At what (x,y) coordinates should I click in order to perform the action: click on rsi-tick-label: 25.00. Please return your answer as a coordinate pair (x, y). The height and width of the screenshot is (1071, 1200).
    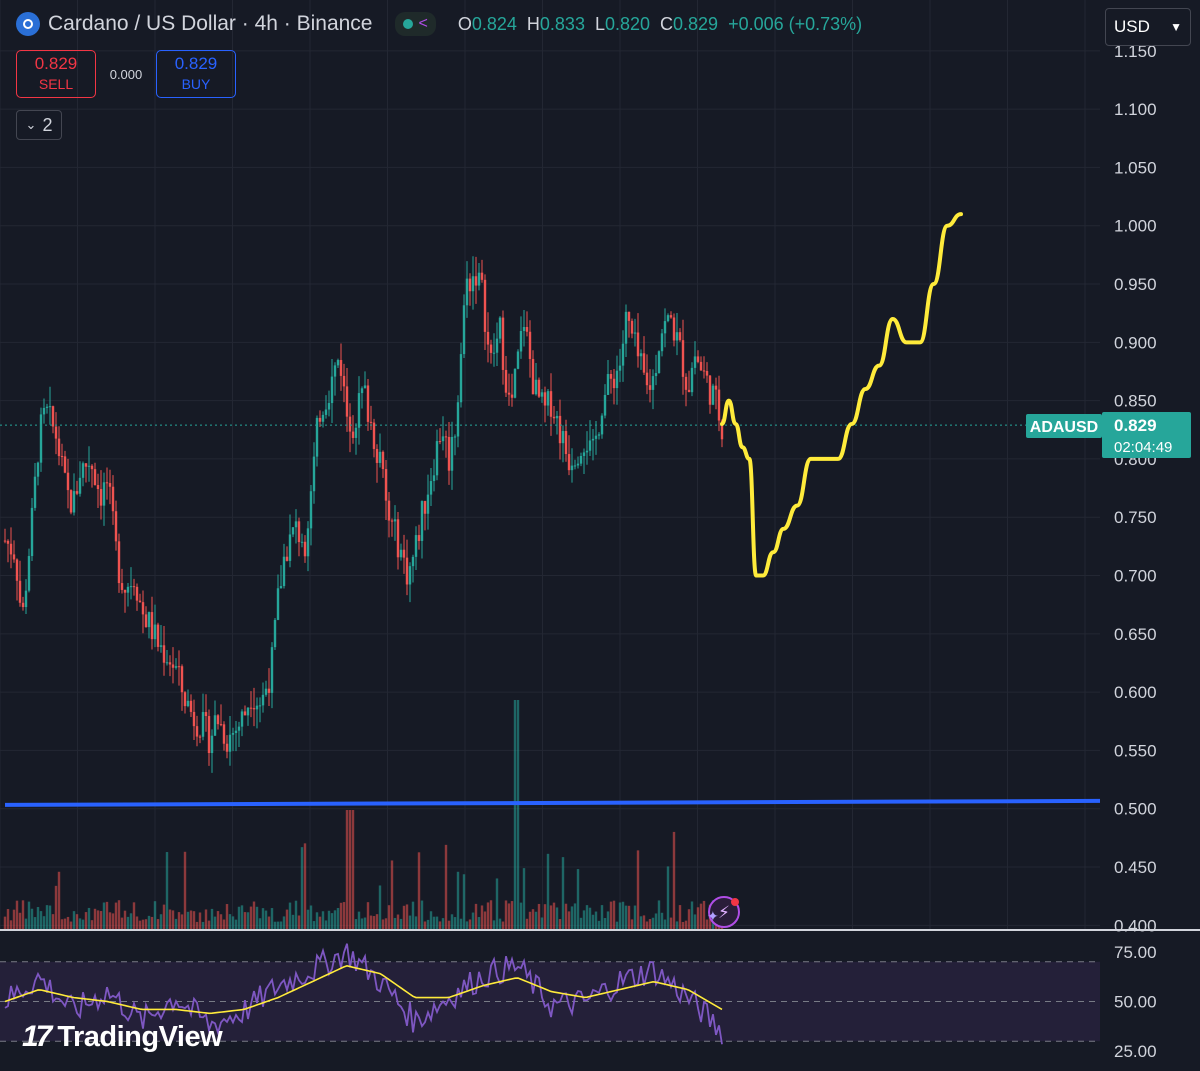
    Looking at the image, I should click on (1135, 1051).